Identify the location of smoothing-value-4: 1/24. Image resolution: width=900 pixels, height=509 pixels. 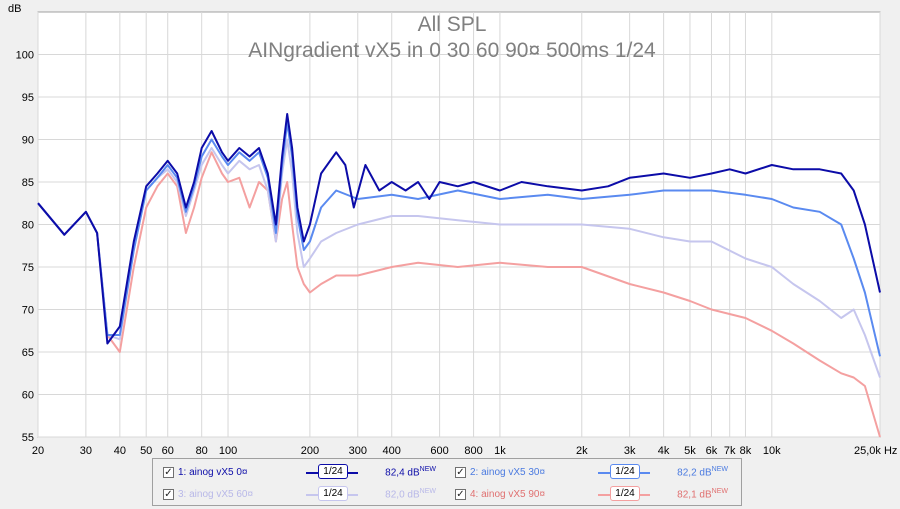
(625, 493).